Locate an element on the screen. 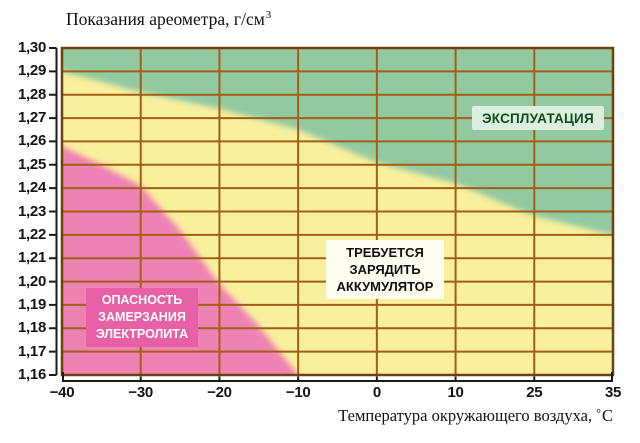 The width and height of the screenshot is (640, 443). zone-label-charge-required-line2: ЗАРЯДИТЬ is located at coordinates (385, 269).